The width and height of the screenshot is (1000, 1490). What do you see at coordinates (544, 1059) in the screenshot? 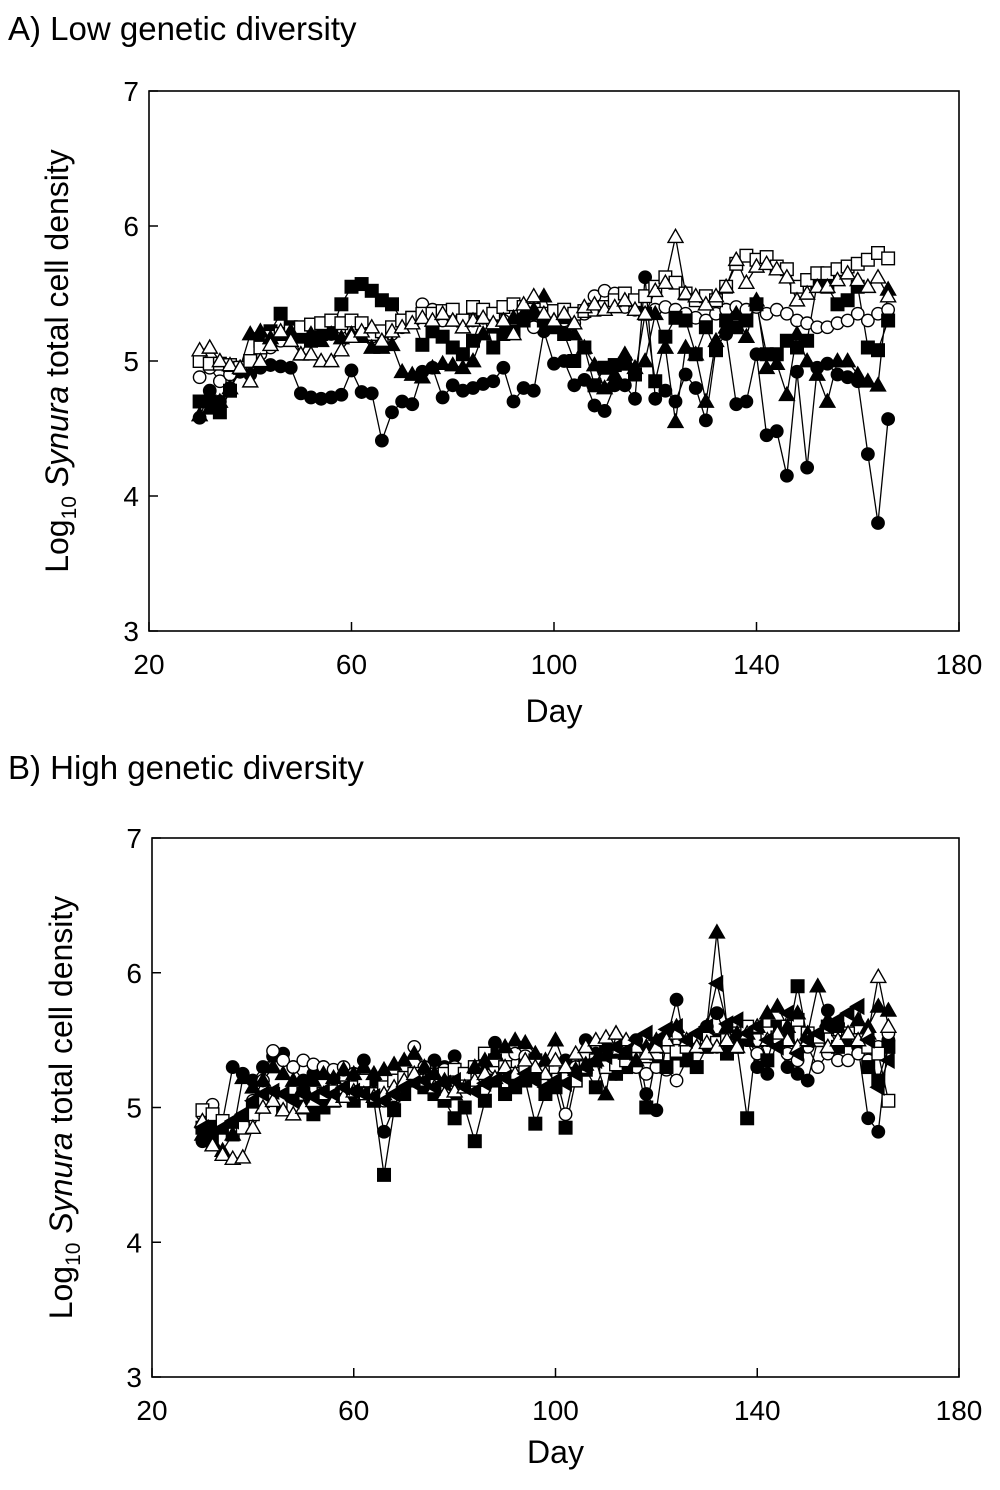
I see `markers-closed-left-triangles` at bounding box center [544, 1059].